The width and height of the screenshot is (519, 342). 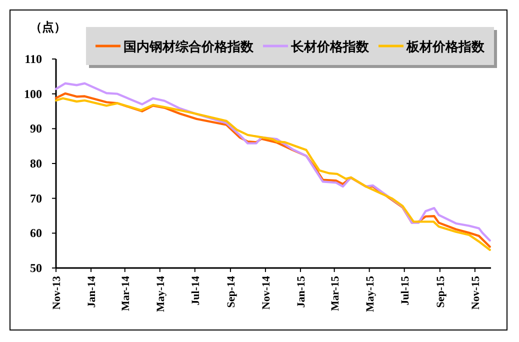 What do you see at coordinates (301, 292) in the screenshot?
I see `x-tick-label: Jan-15` at bounding box center [301, 292].